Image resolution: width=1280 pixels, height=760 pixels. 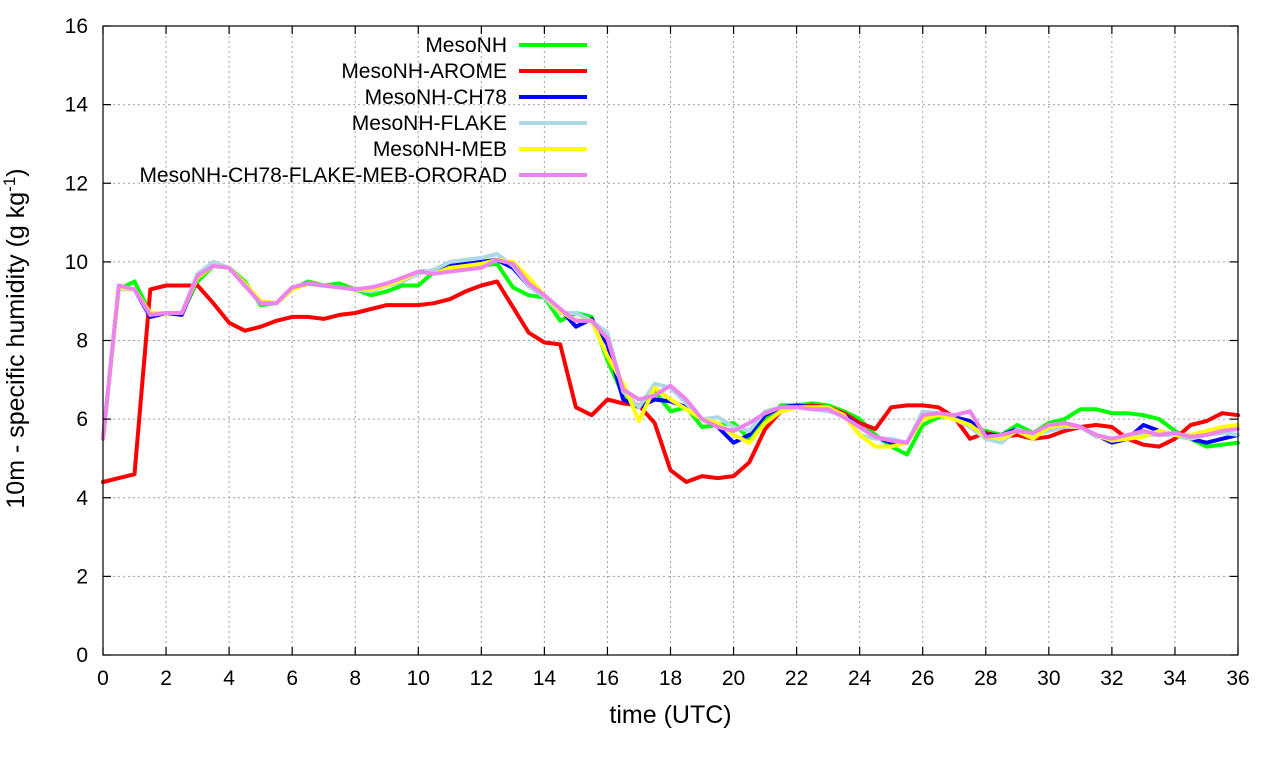 What do you see at coordinates (76, 262) in the screenshot?
I see `y-tick-label: 10` at bounding box center [76, 262].